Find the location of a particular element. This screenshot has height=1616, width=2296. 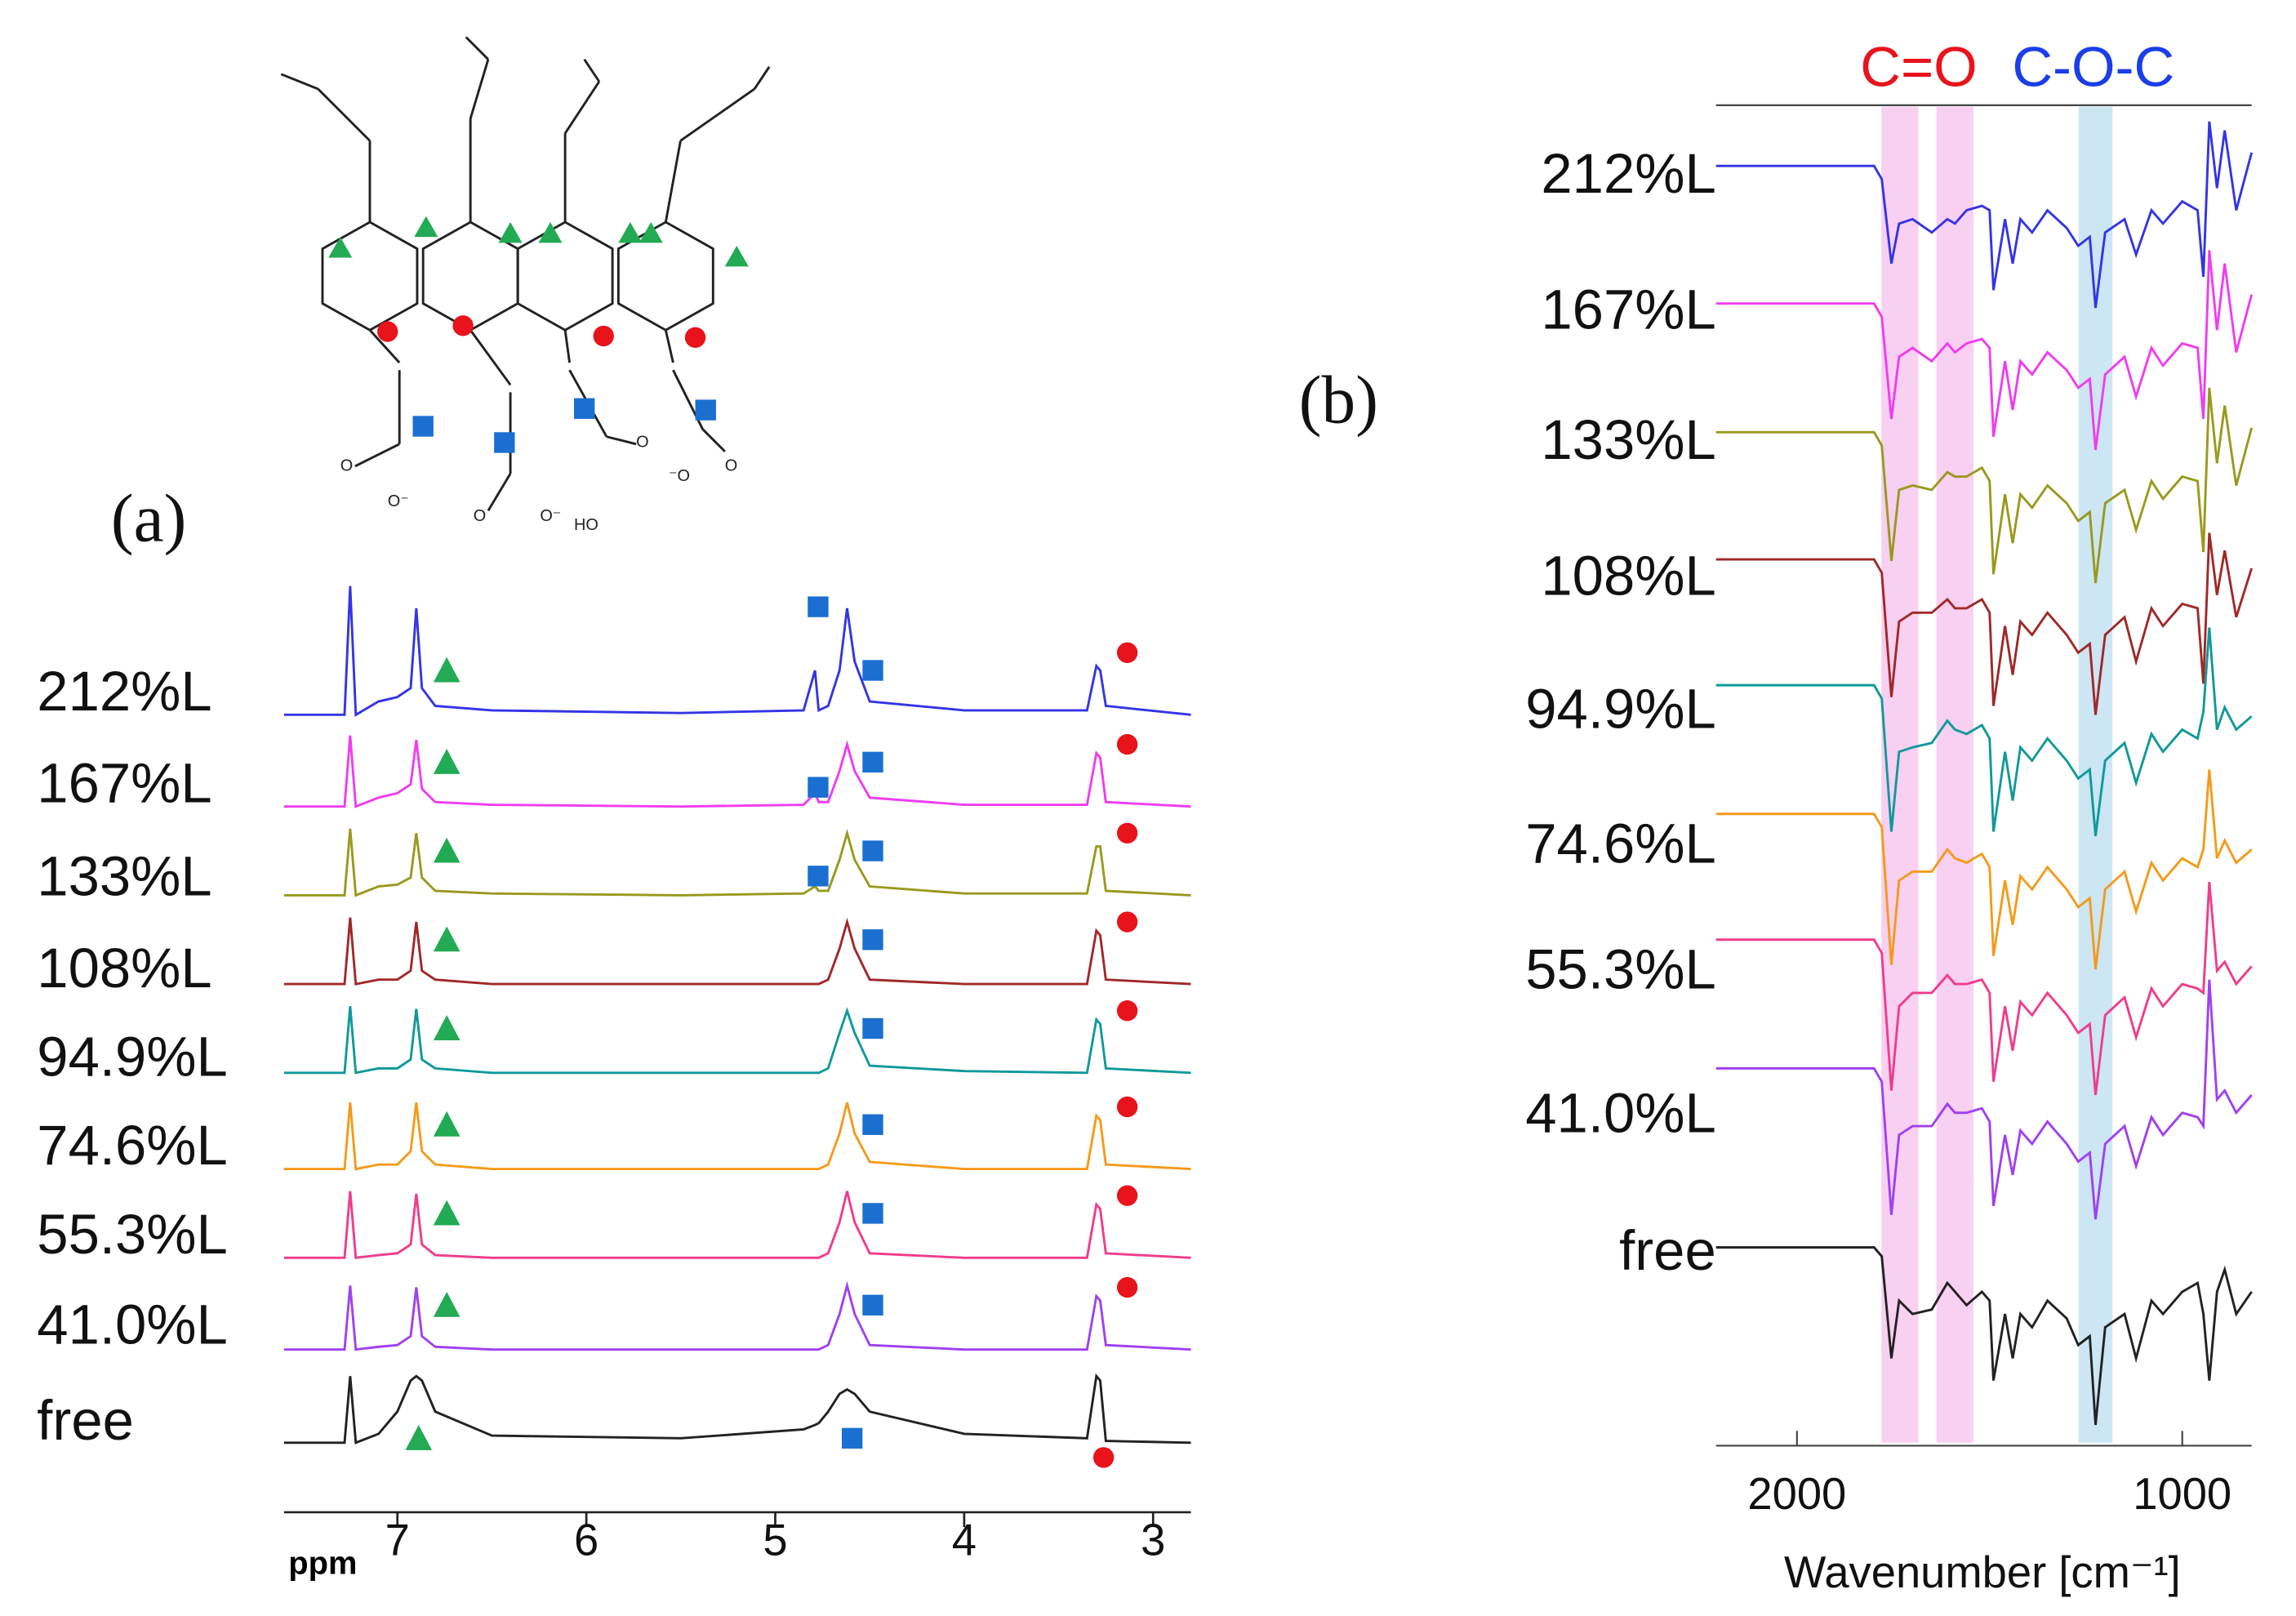

x-tick-label: 3 is located at coordinates (1153, 1540).